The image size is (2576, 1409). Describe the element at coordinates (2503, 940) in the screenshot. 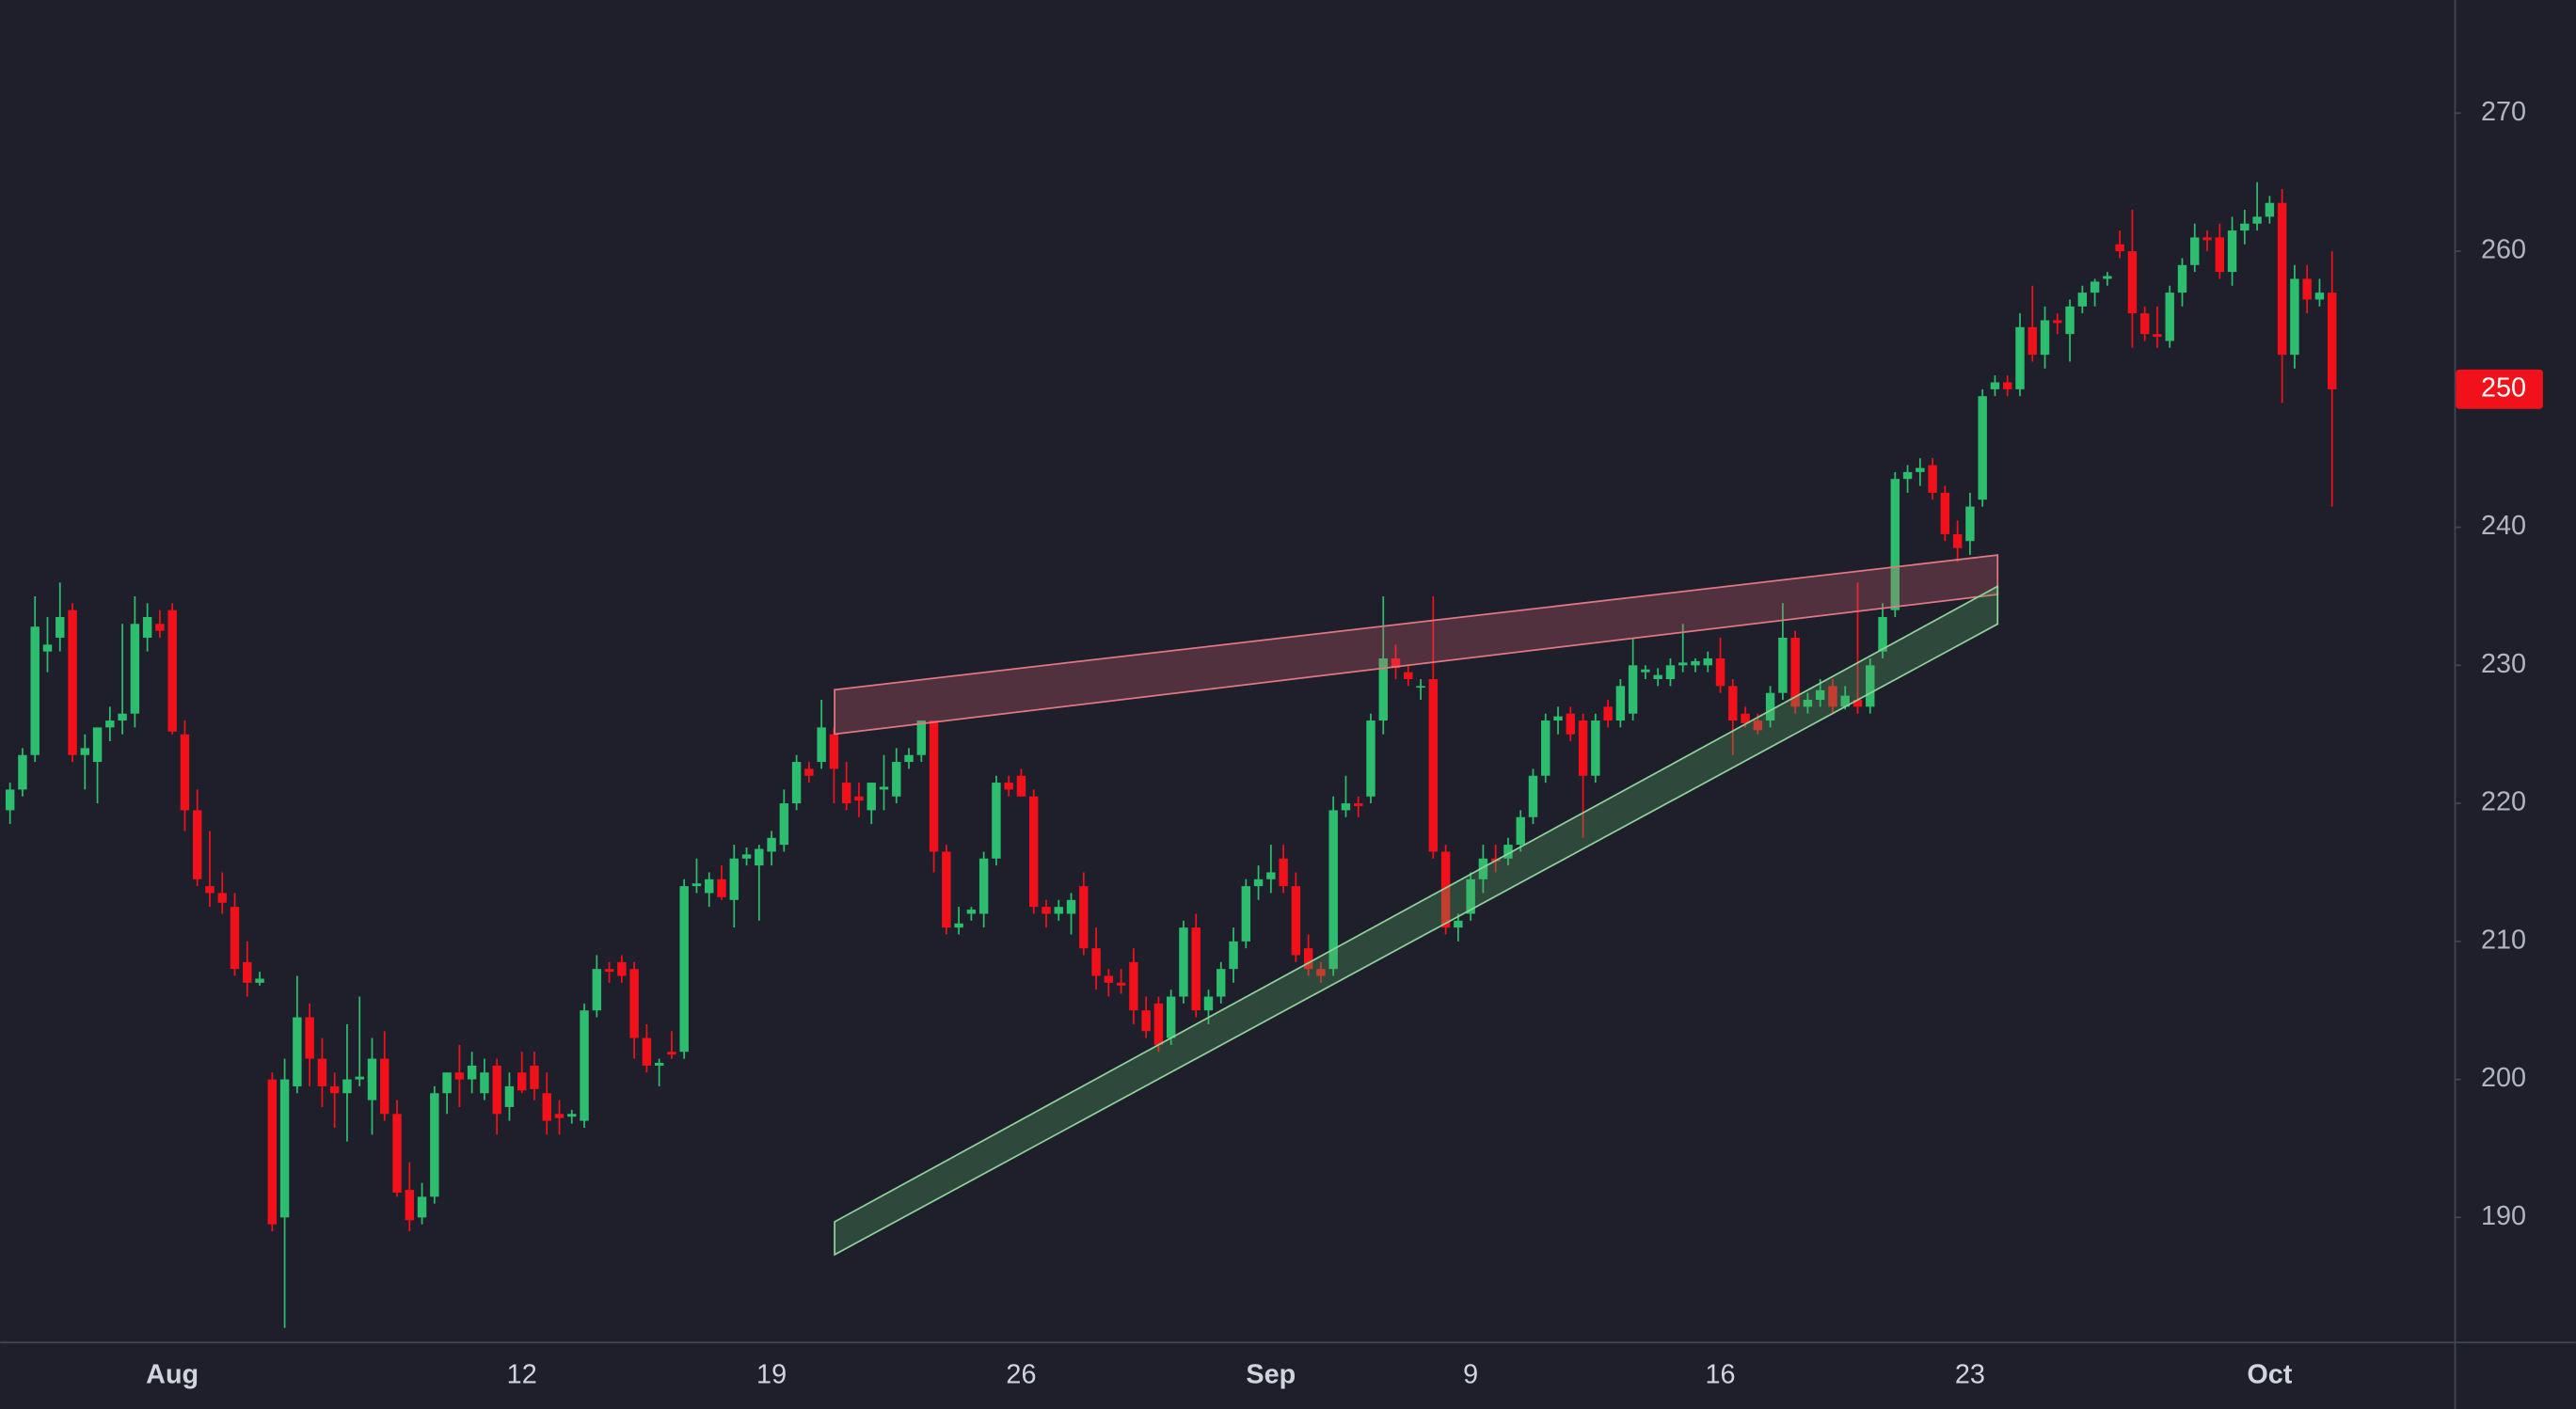

I see `y-tick-label: 210` at that location.